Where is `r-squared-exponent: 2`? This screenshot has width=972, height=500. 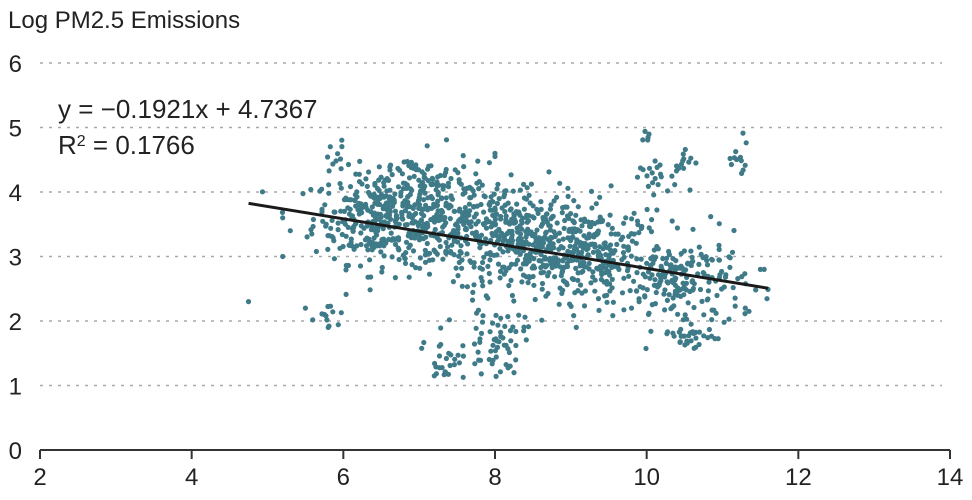
r-squared-exponent: 2 is located at coordinates (81, 141).